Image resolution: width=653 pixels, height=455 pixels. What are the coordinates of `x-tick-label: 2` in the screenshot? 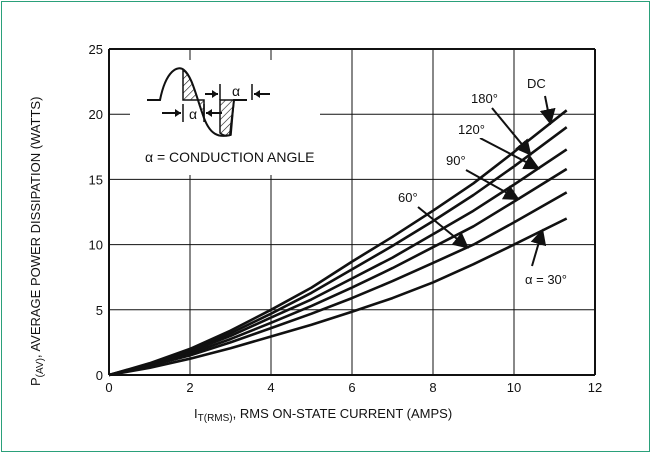 It's located at (189, 387).